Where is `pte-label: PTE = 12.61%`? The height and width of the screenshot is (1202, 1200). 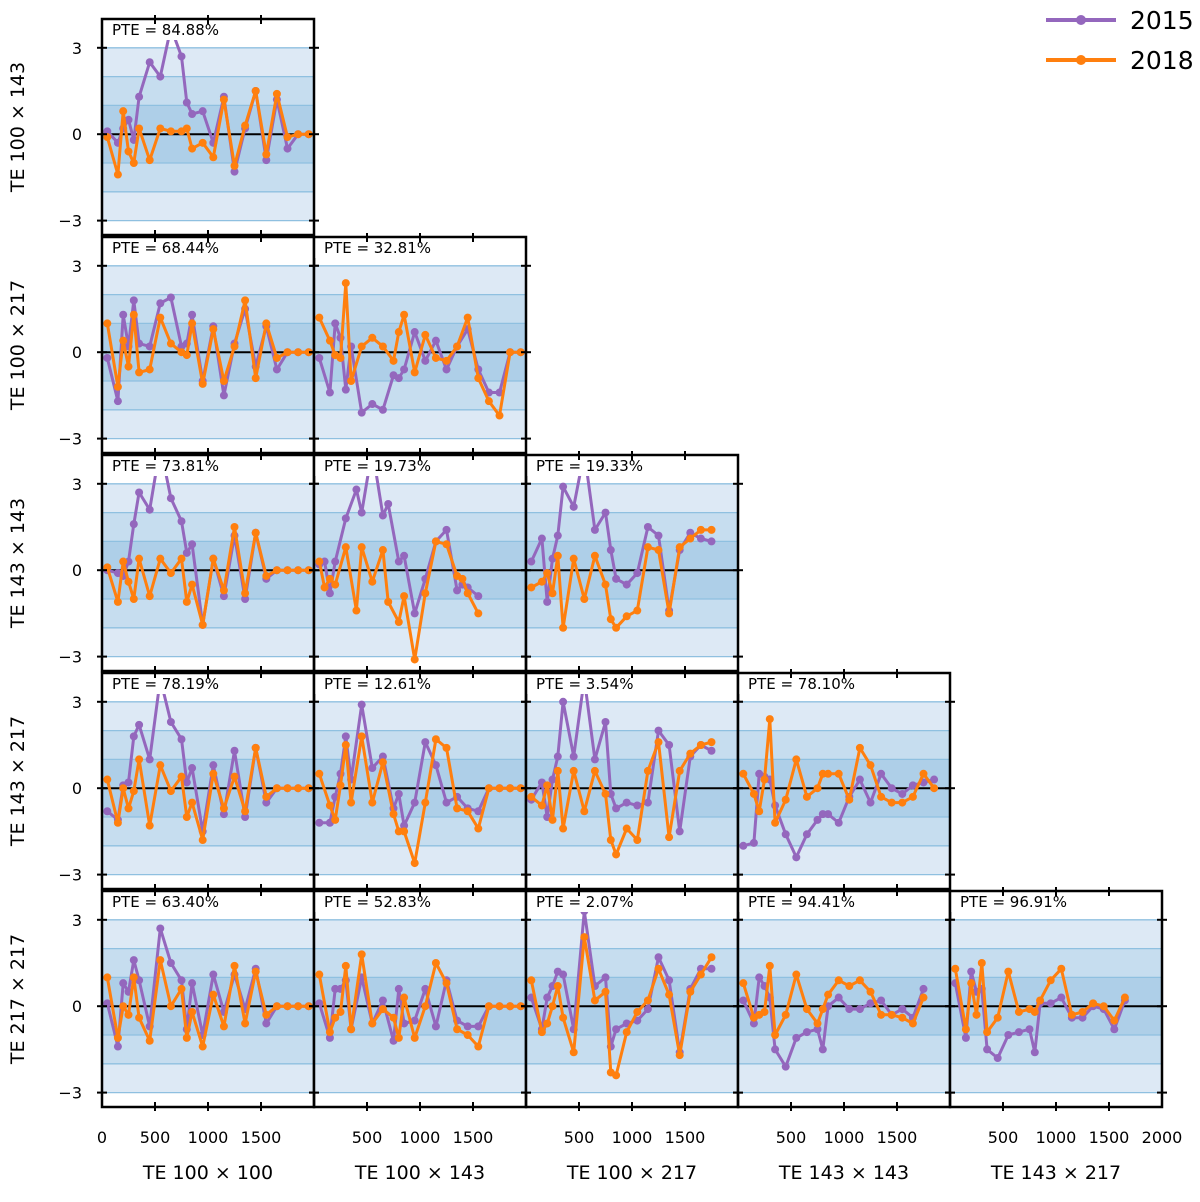 pte-label: PTE = 12.61% is located at coordinates (377, 684).